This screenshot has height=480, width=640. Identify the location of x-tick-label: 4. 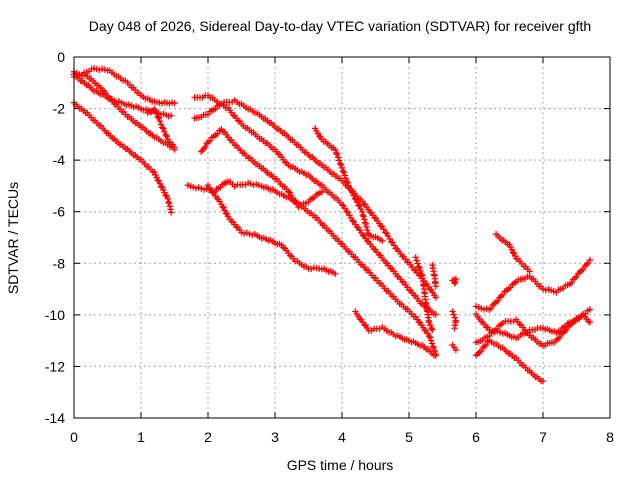
(342, 437).